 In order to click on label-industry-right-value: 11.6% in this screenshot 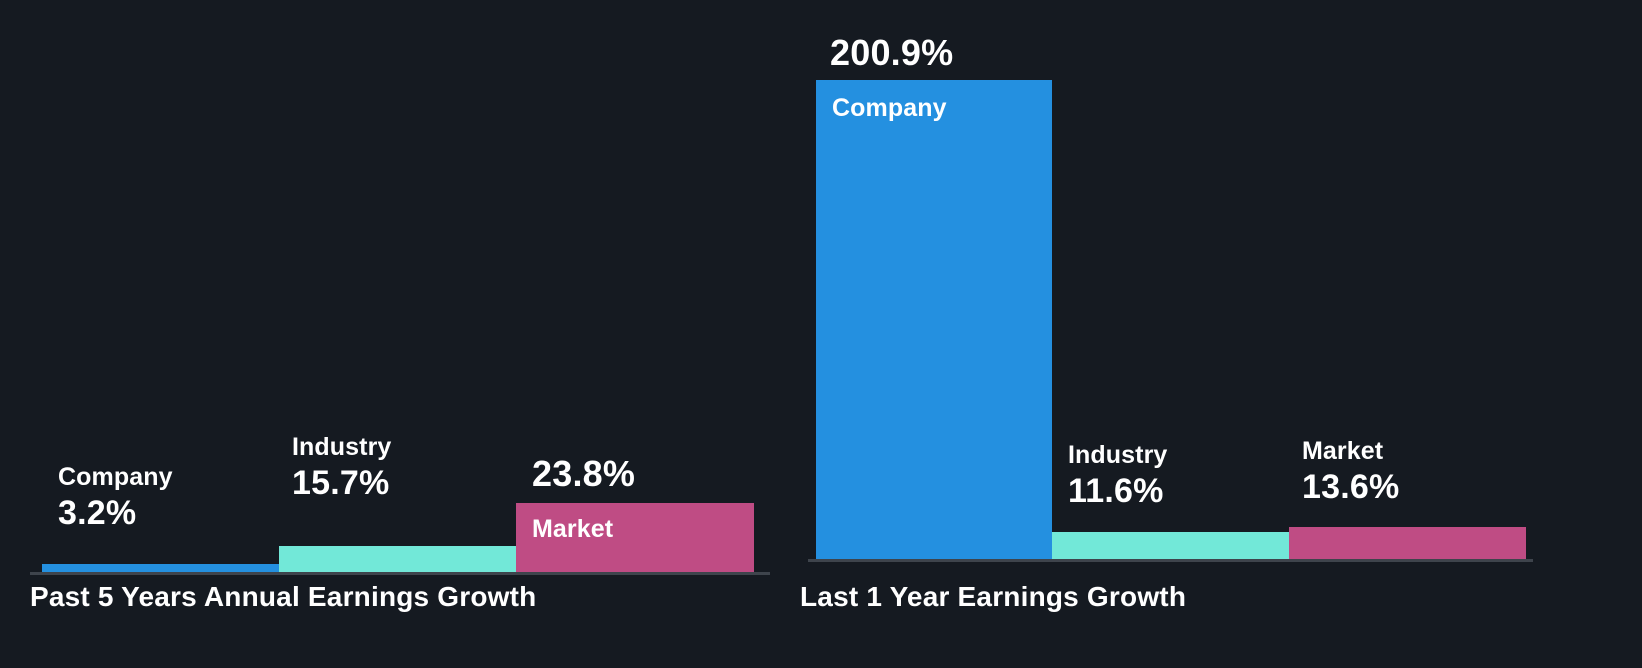, I will do `click(1116, 491)`.